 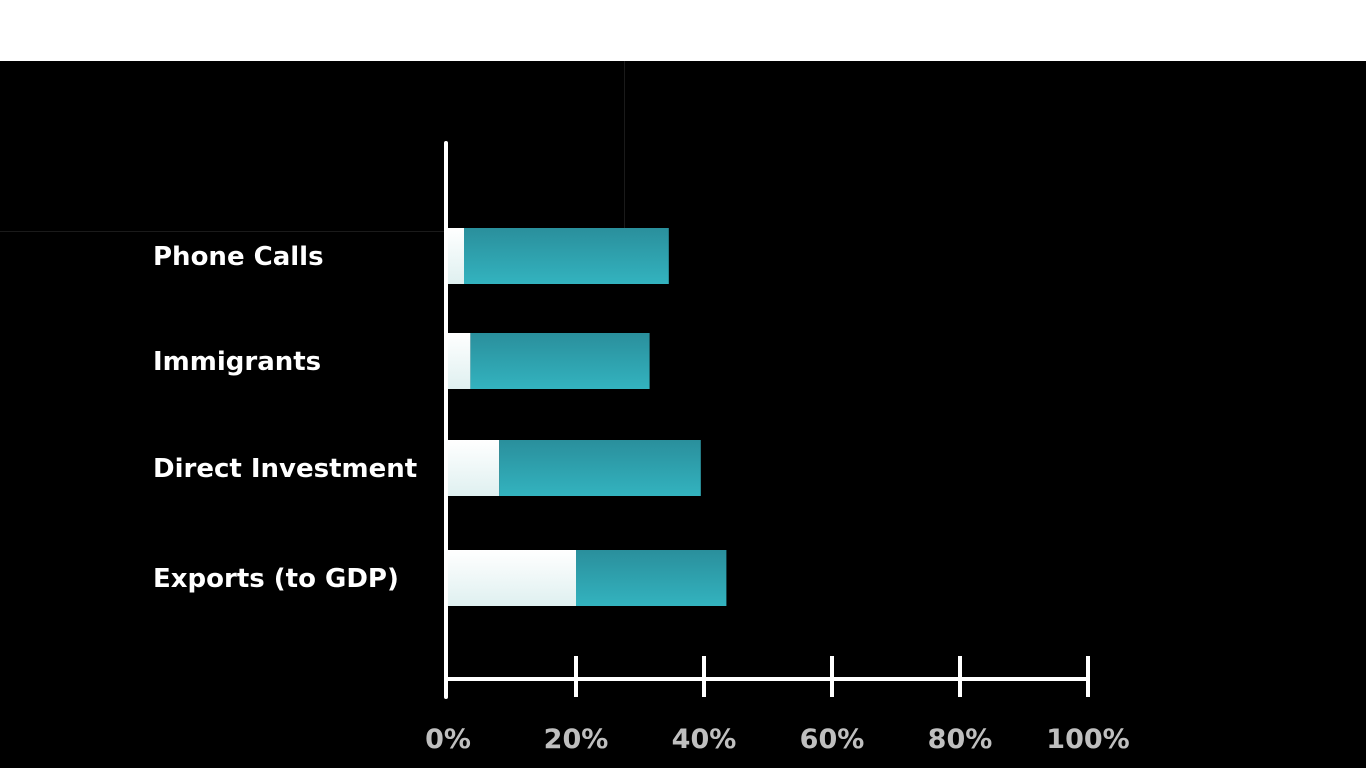 What do you see at coordinates (1087, 739) in the screenshot?
I see `x-tick-label-5: 100%` at bounding box center [1087, 739].